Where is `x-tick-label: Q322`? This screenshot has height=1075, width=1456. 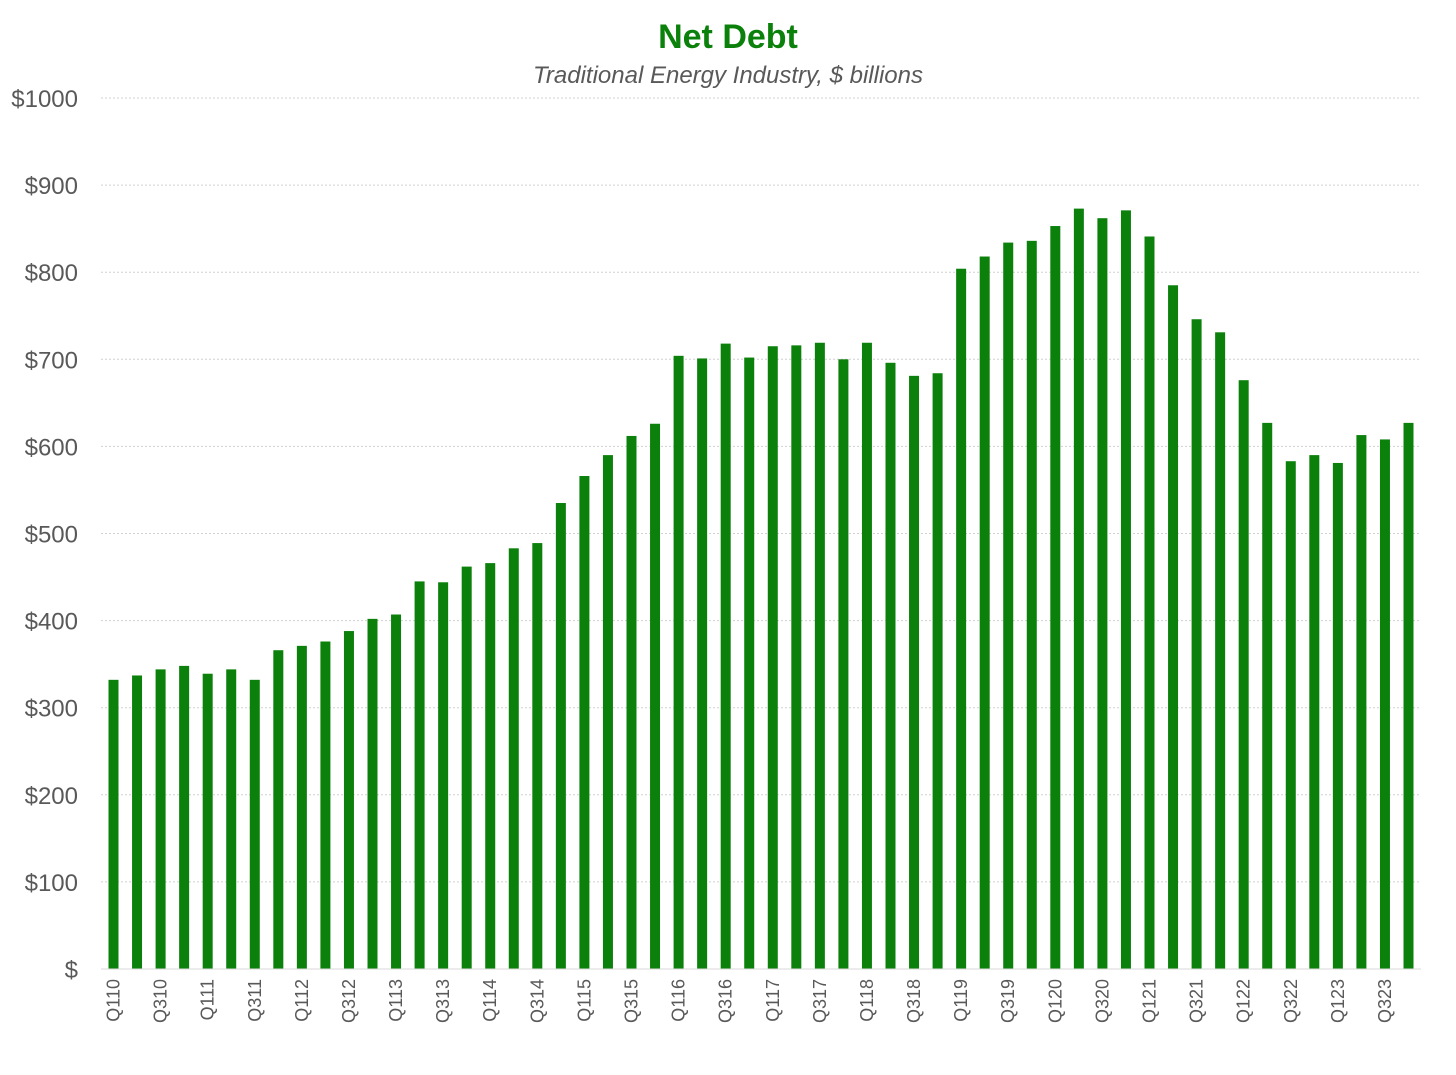
x-tick-label: Q322 is located at coordinates (1291, 1001).